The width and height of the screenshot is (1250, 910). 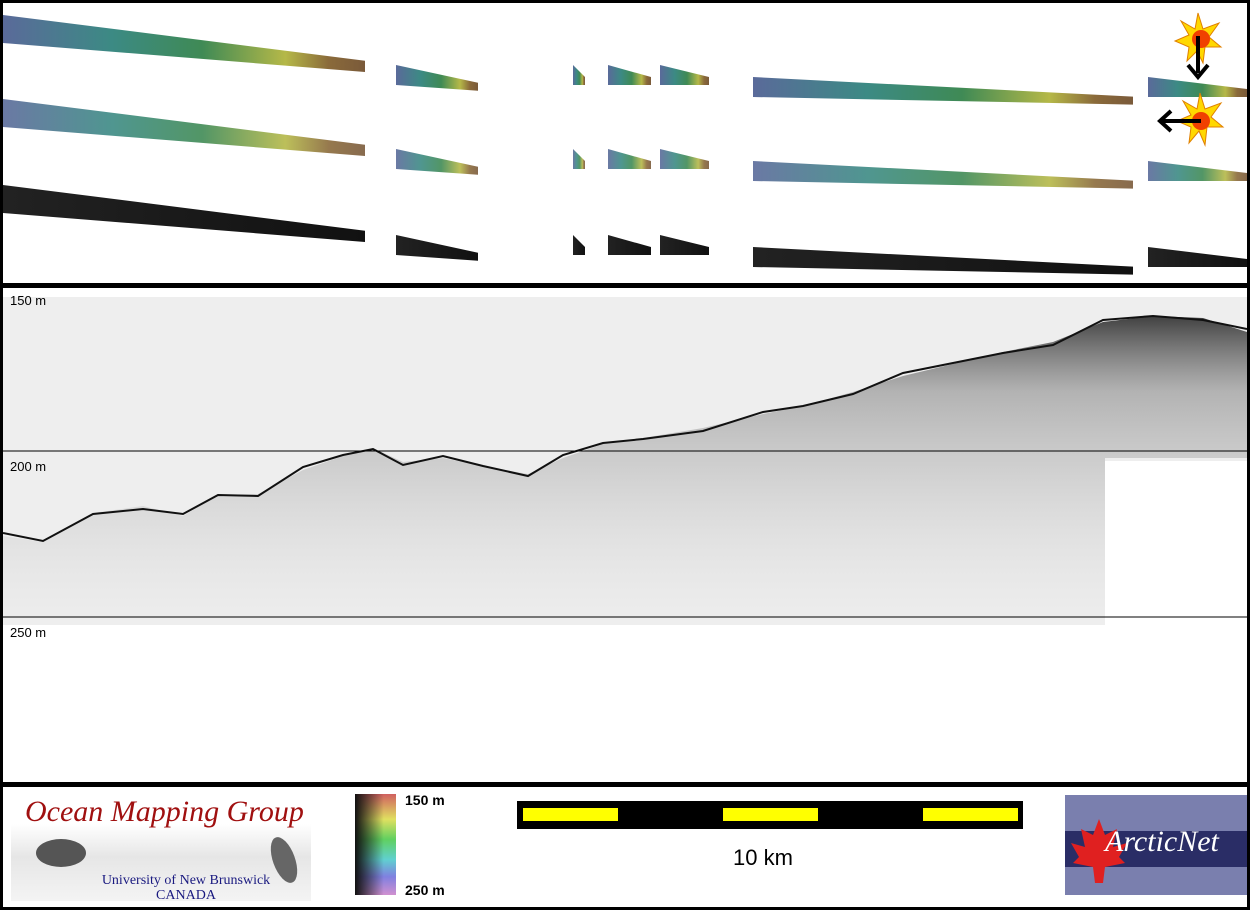 I want to click on colorbar-bottom-label: 250 m, so click(x=425, y=890).